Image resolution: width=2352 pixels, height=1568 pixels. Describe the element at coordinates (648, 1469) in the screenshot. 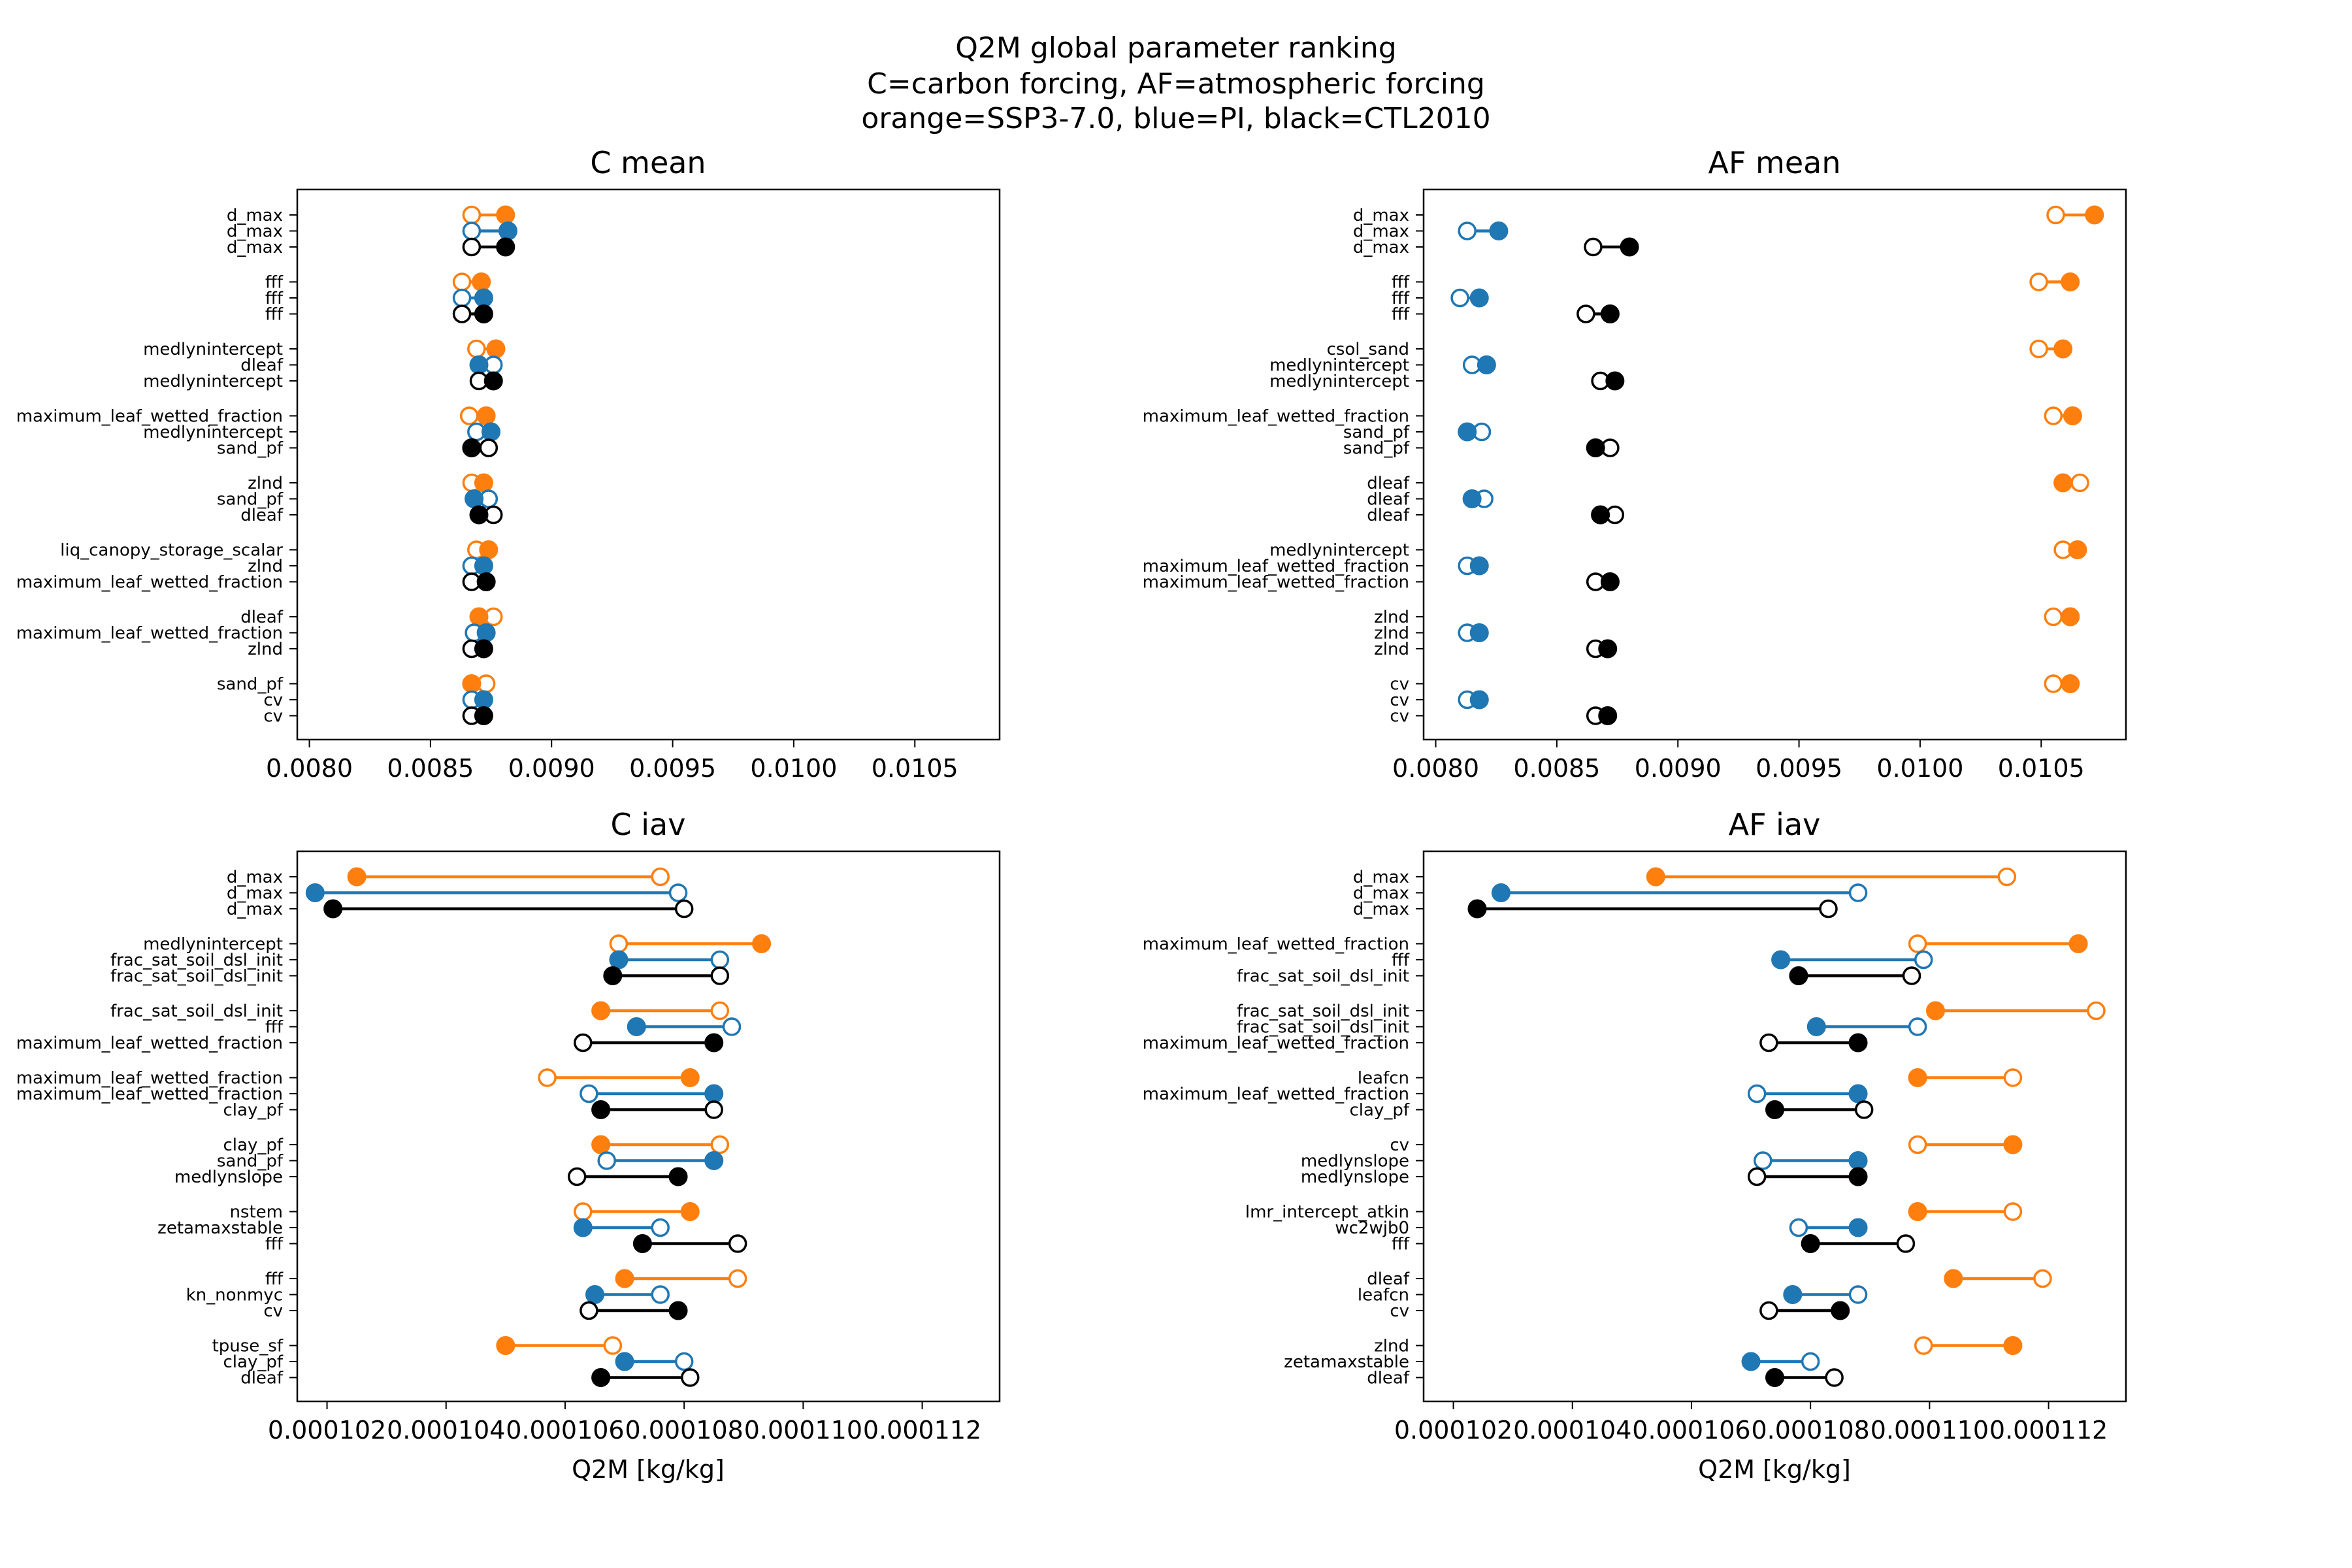

I see `x-axis-label: Q2M [kg/kg]` at that location.